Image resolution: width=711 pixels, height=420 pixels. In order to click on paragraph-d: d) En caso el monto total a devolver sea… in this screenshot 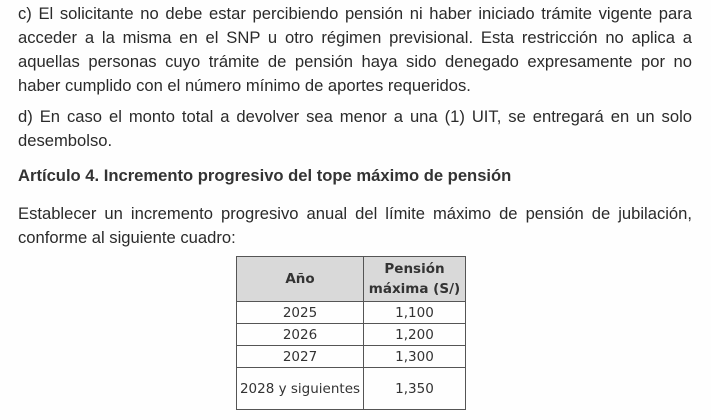, I will do `click(355, 128)`.